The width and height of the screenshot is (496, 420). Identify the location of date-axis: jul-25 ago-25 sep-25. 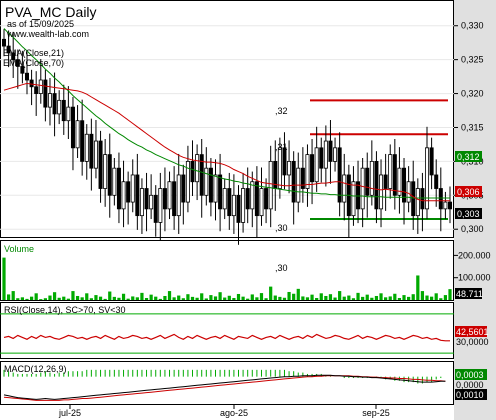
(224, 411).